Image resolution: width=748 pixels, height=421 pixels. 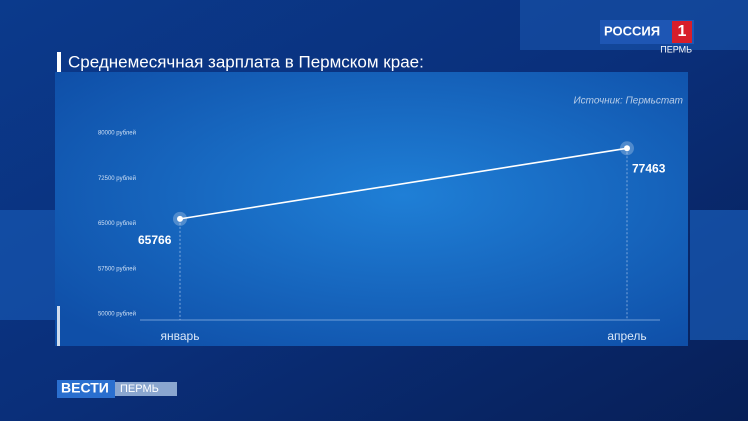 What do you see at coordinates (117, 178) in the screenshot?
I see `y-tick-label: 72500 рублей` at bounding box center [117, 178].